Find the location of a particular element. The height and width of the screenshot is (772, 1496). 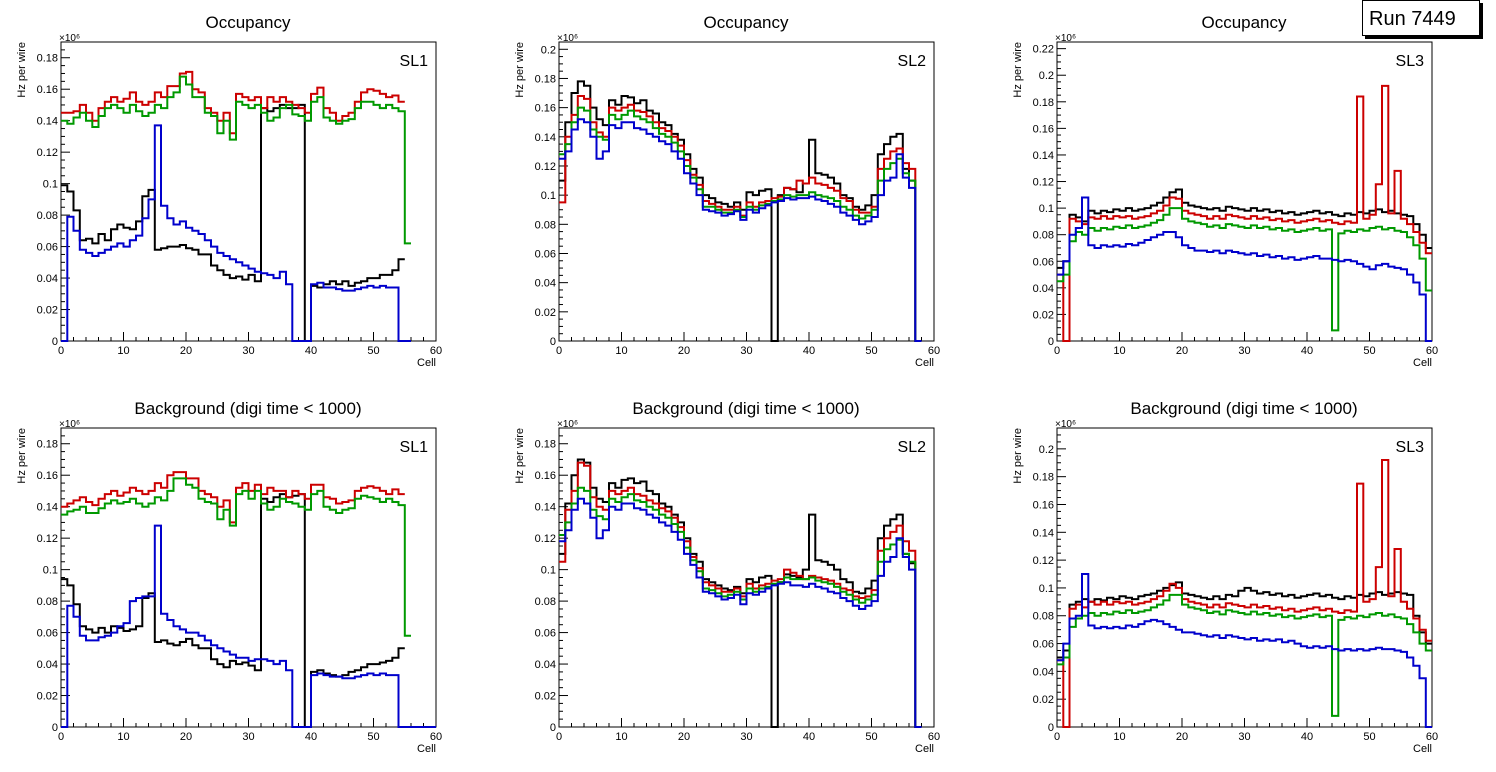

y-tick-label: 0.18 is located at coordinates (1043, 103).